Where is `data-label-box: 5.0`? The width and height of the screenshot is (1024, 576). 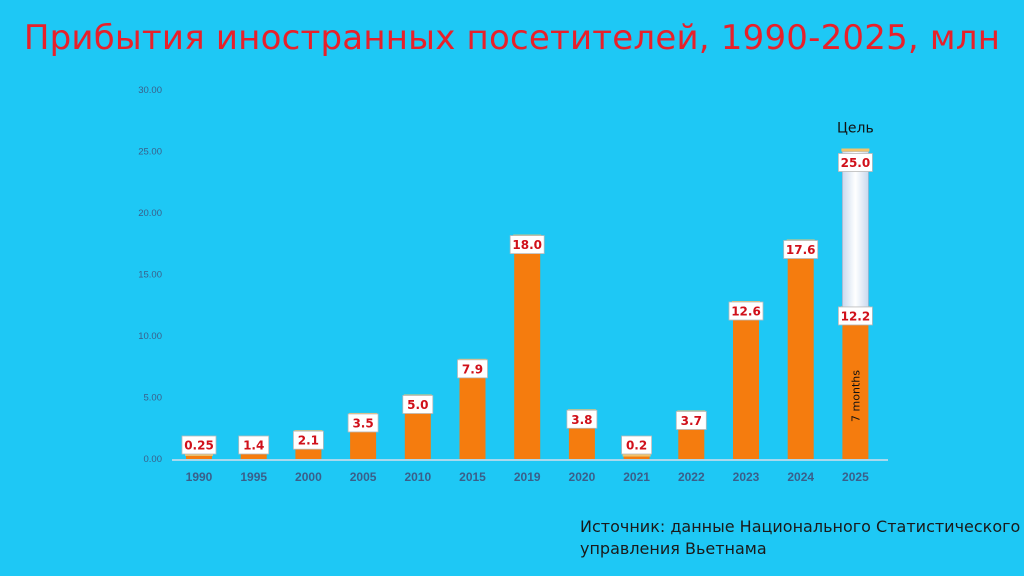 data-label-box: 5.0 is located at coordinates (418, 404).